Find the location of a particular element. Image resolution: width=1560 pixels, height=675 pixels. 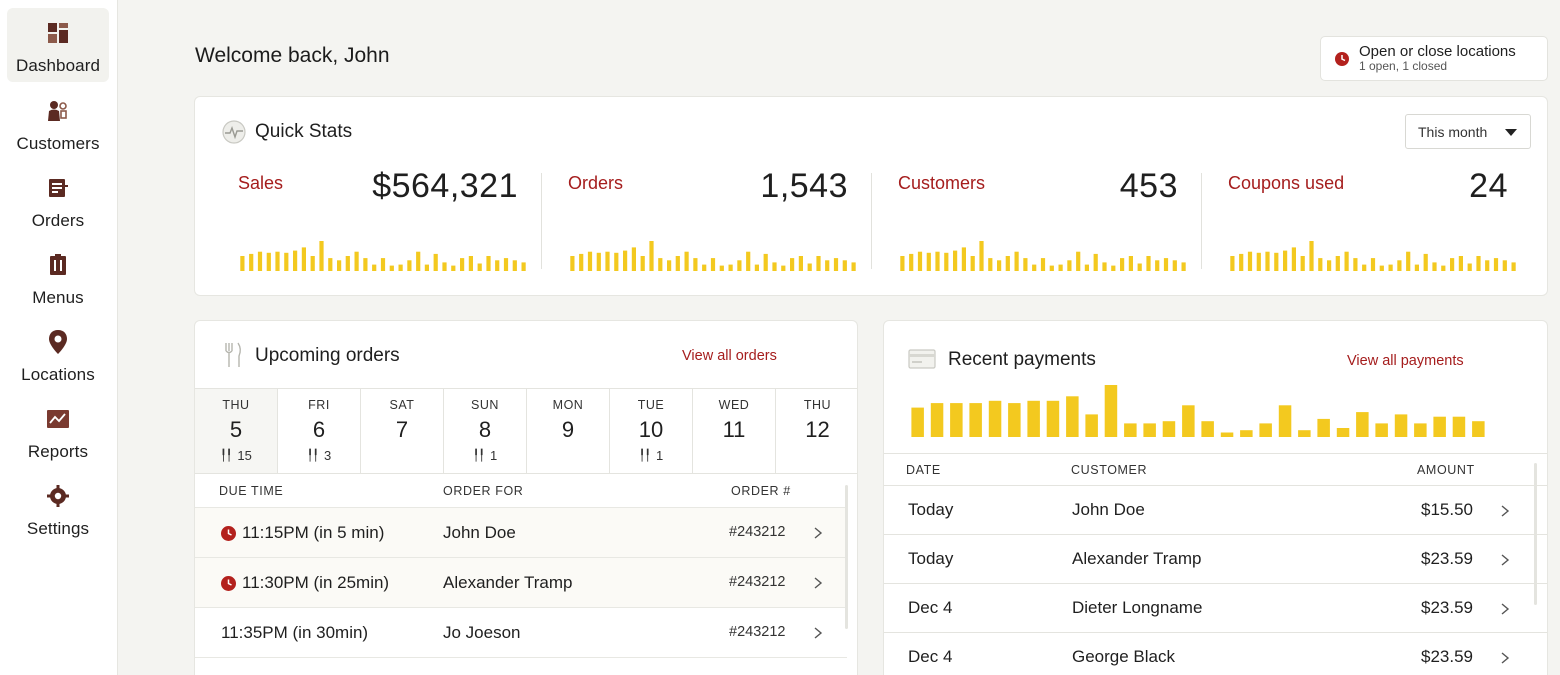

fork-knife-icon is located at coordinates (233, 354).